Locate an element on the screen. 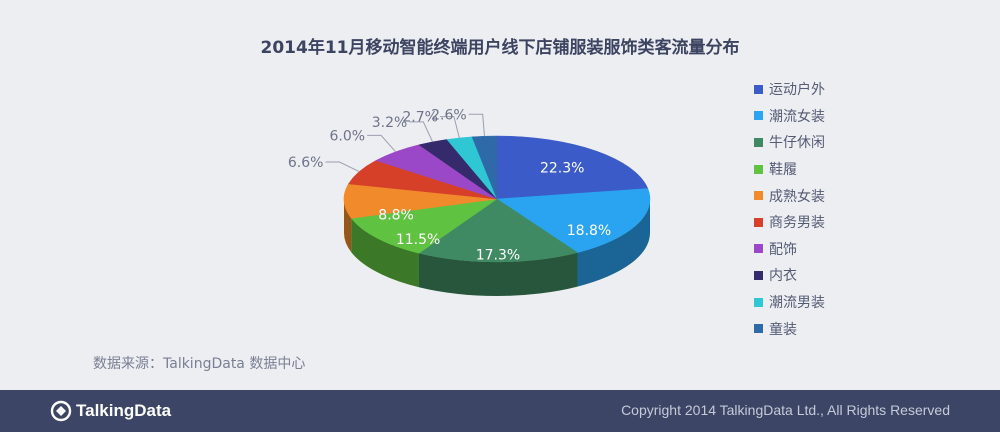  legend-label-3: 鞋履 is located at coordinates (783, 170).